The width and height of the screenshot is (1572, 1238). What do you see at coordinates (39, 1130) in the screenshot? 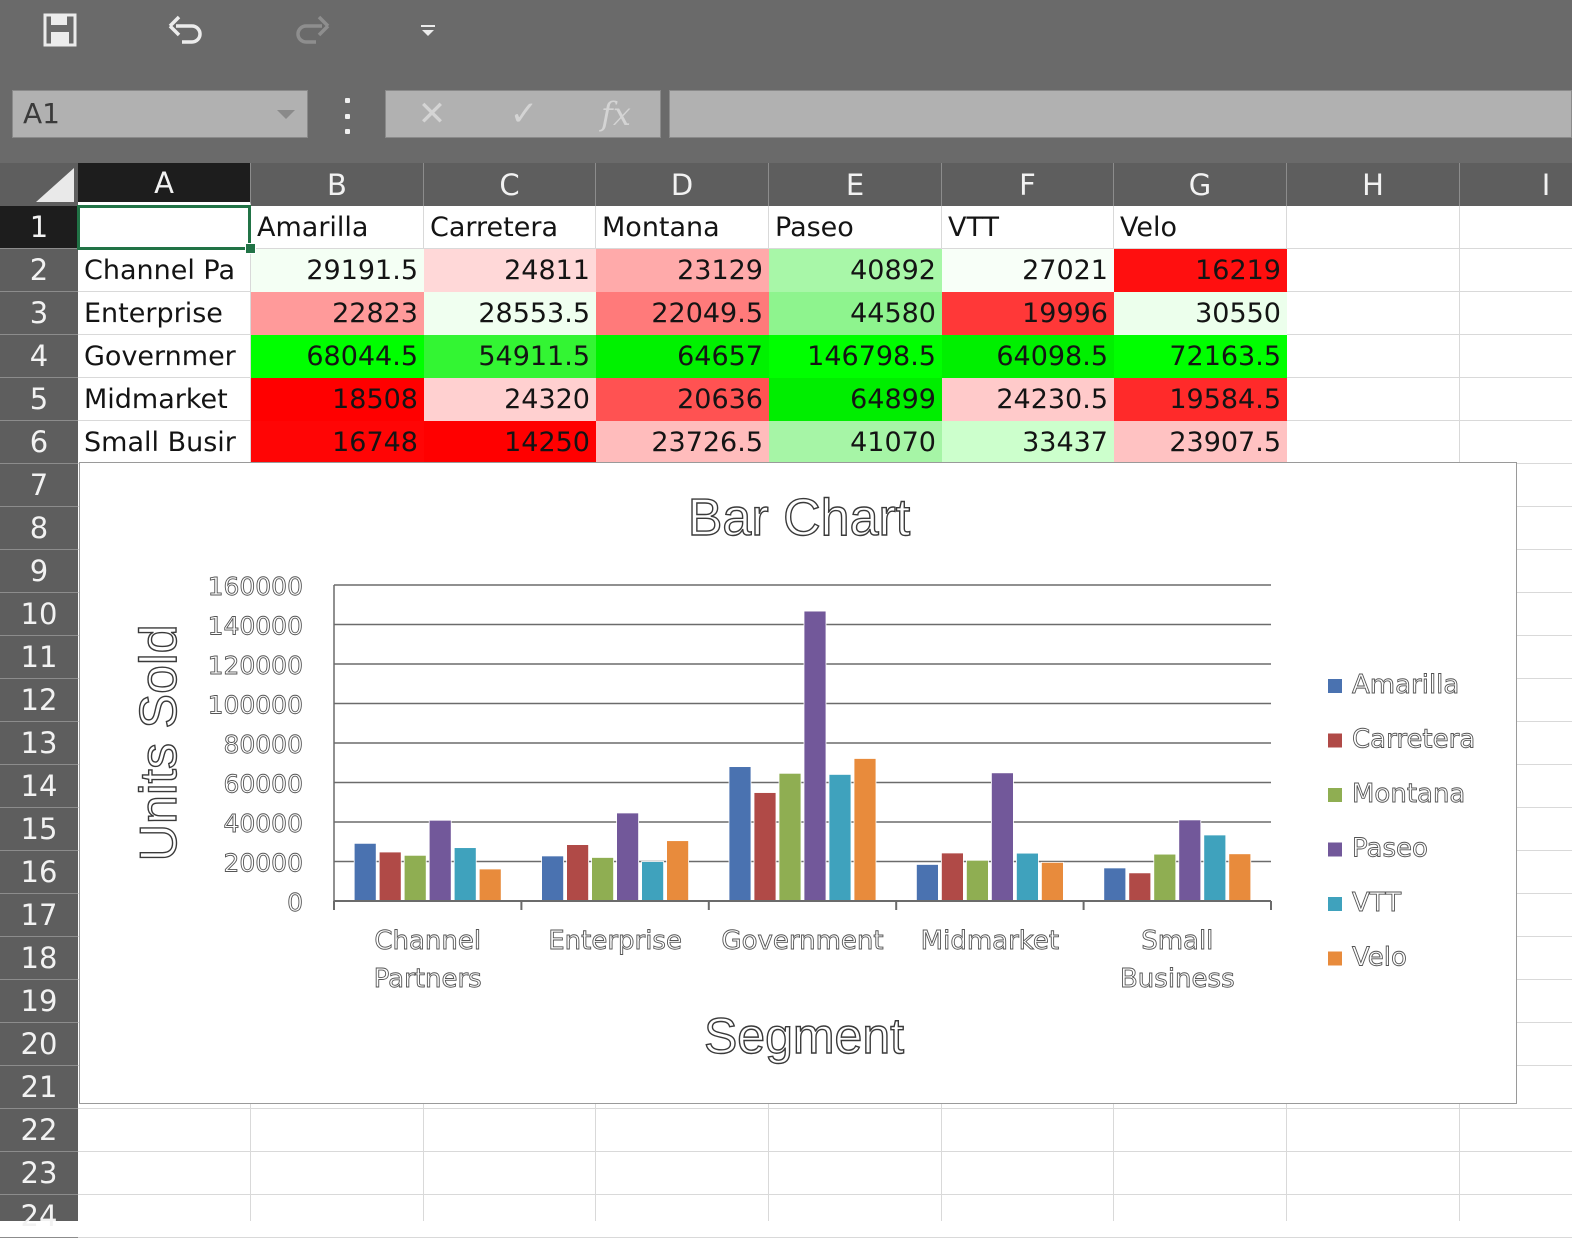
I see `row-header-22: 22` at bounding box center [39, 1130].